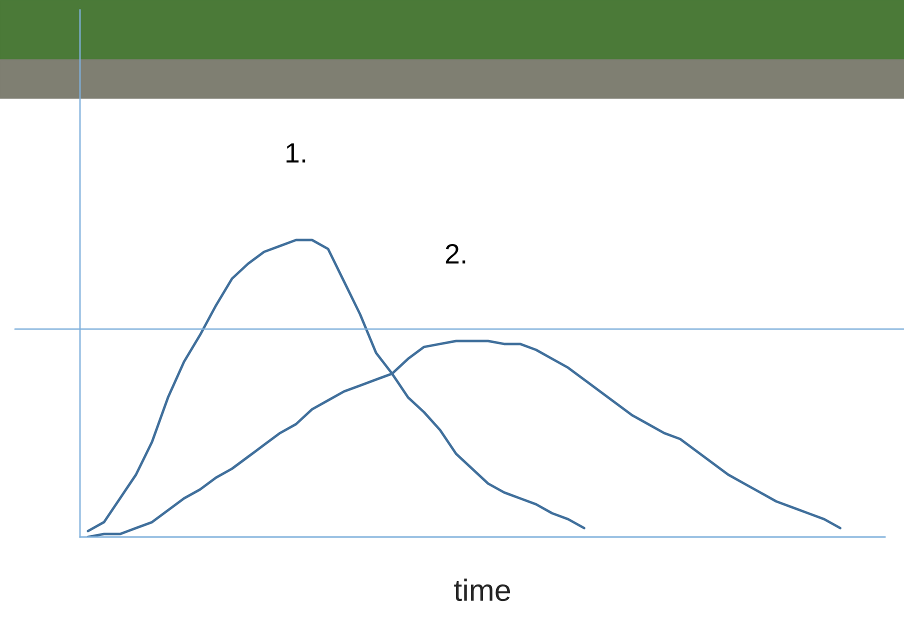 The width and height of the screenshot is (904, 634). What do you see at coordinates (296, 152) in the screenshot?
I see `text: 1.` at bounding box center [296, 152].